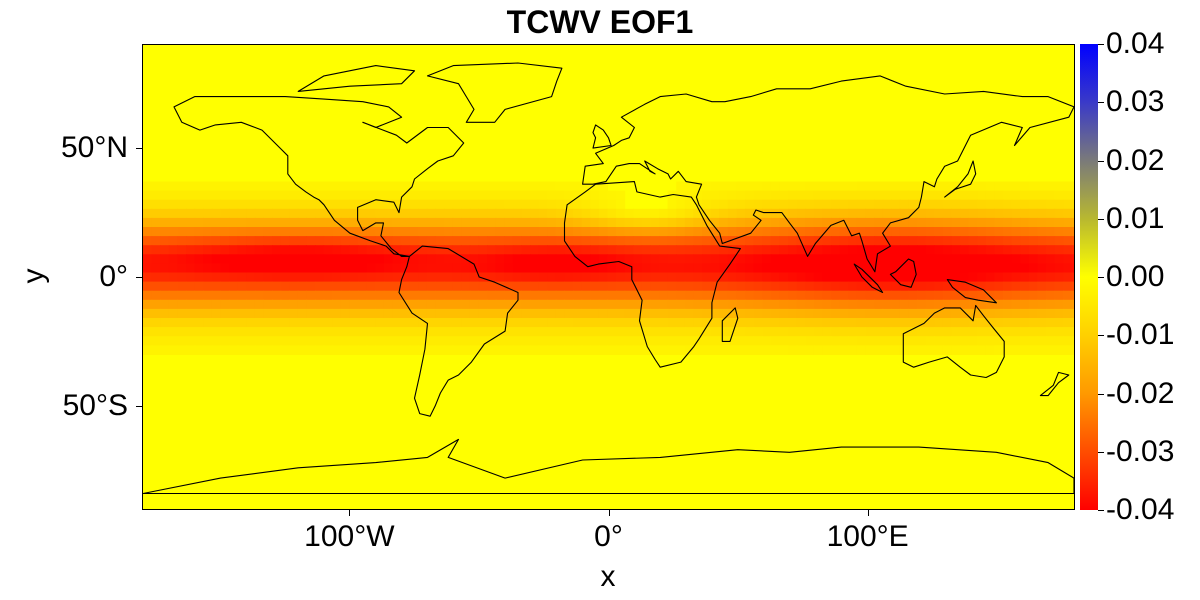 The width and height of the screenshot is (1200, 600). I want to click on coastline-new-zealand, so click(1054, 384).